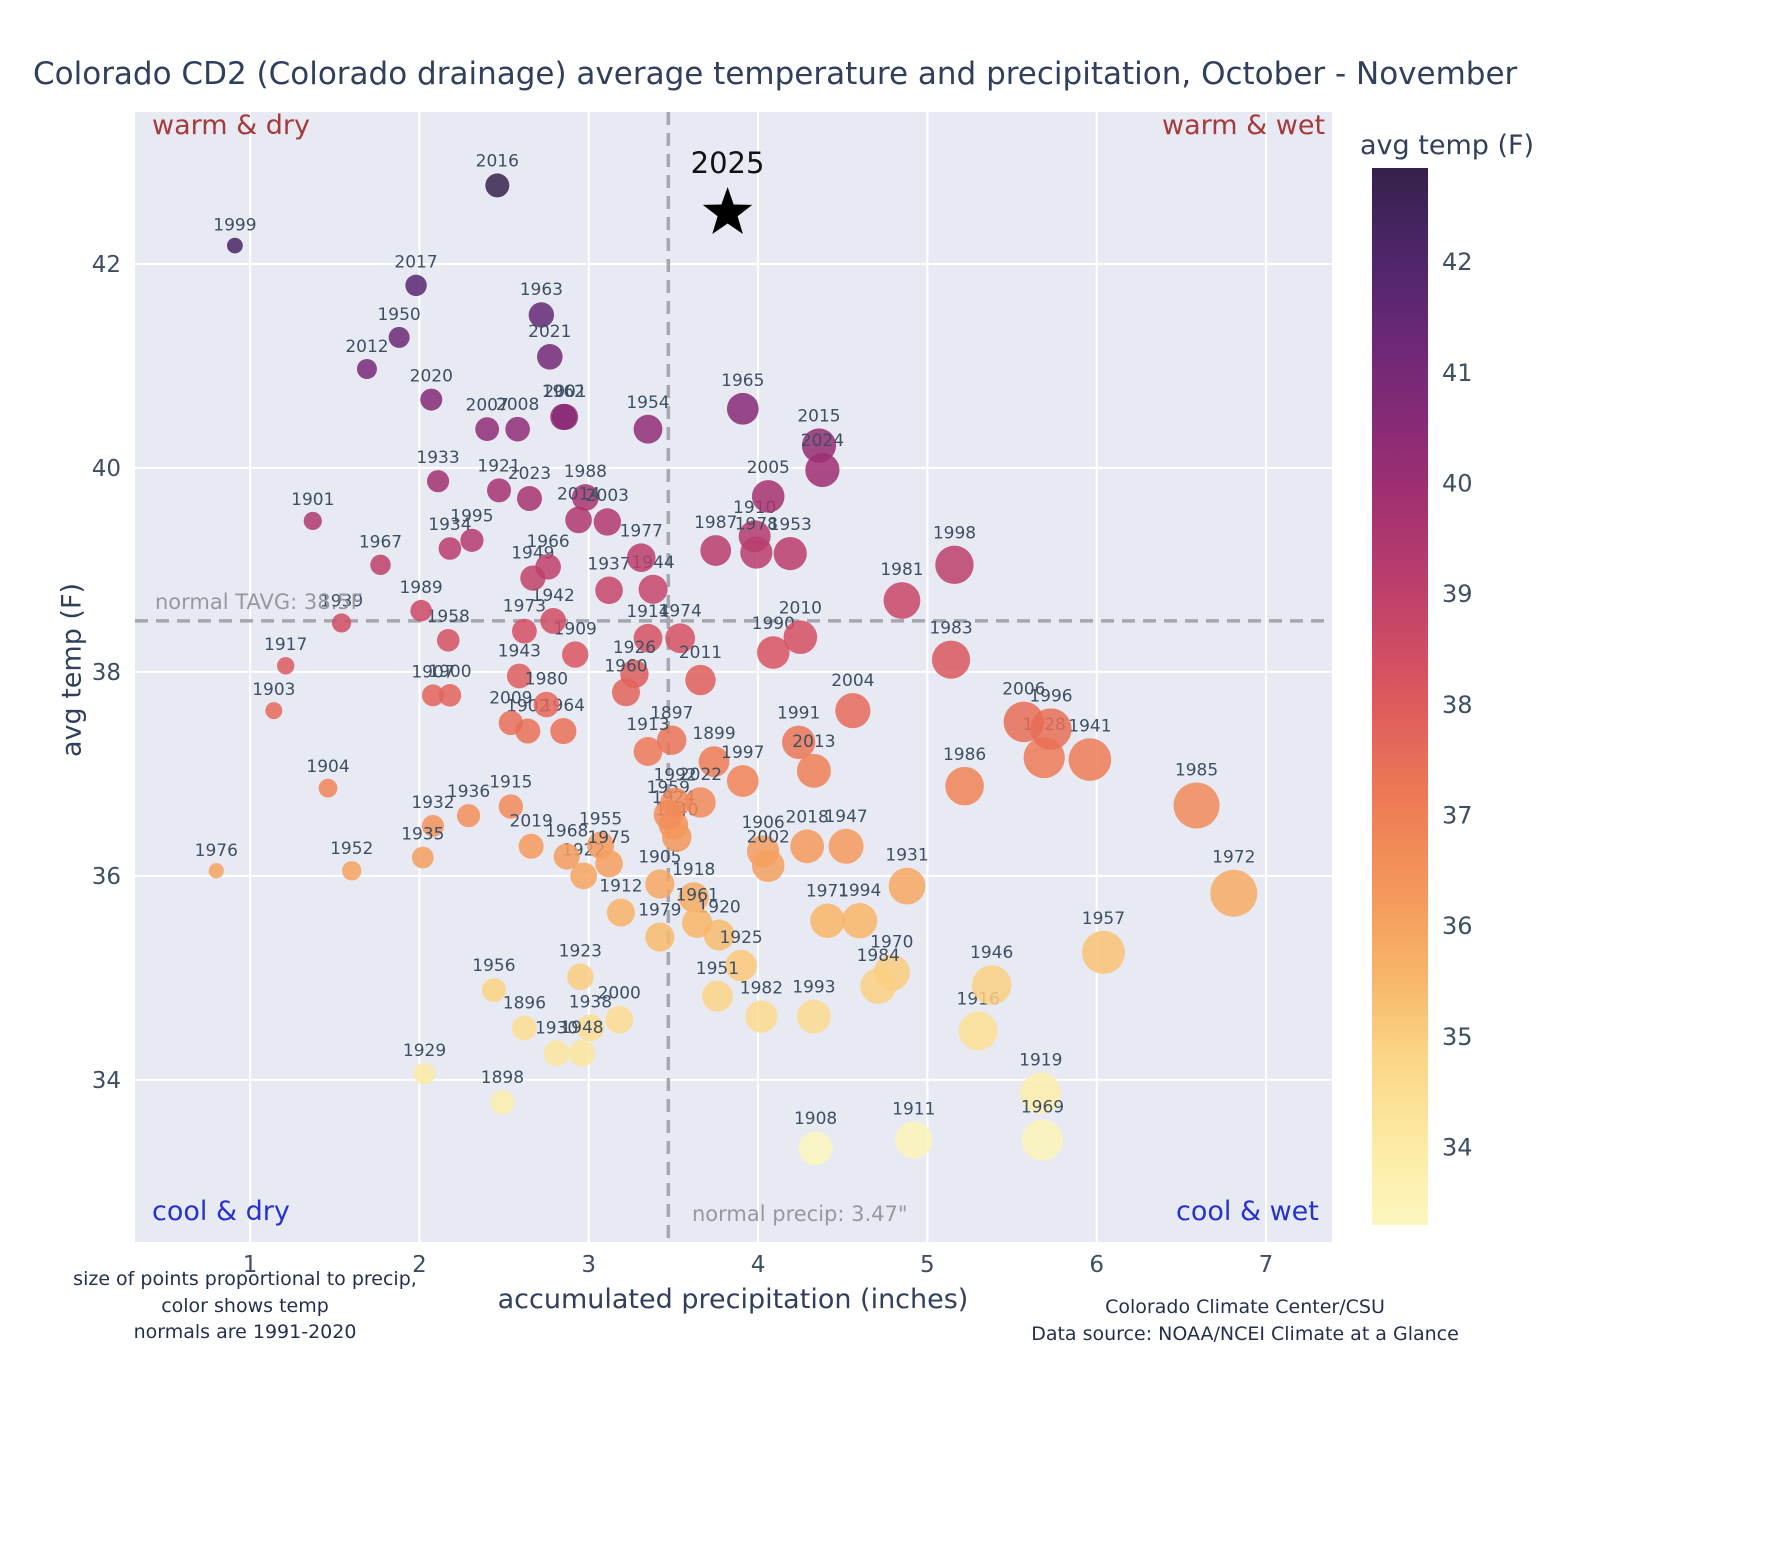  Describe the element at coordinates (556, 1053) in the screenshot. I see `data-point-1930` at that location.